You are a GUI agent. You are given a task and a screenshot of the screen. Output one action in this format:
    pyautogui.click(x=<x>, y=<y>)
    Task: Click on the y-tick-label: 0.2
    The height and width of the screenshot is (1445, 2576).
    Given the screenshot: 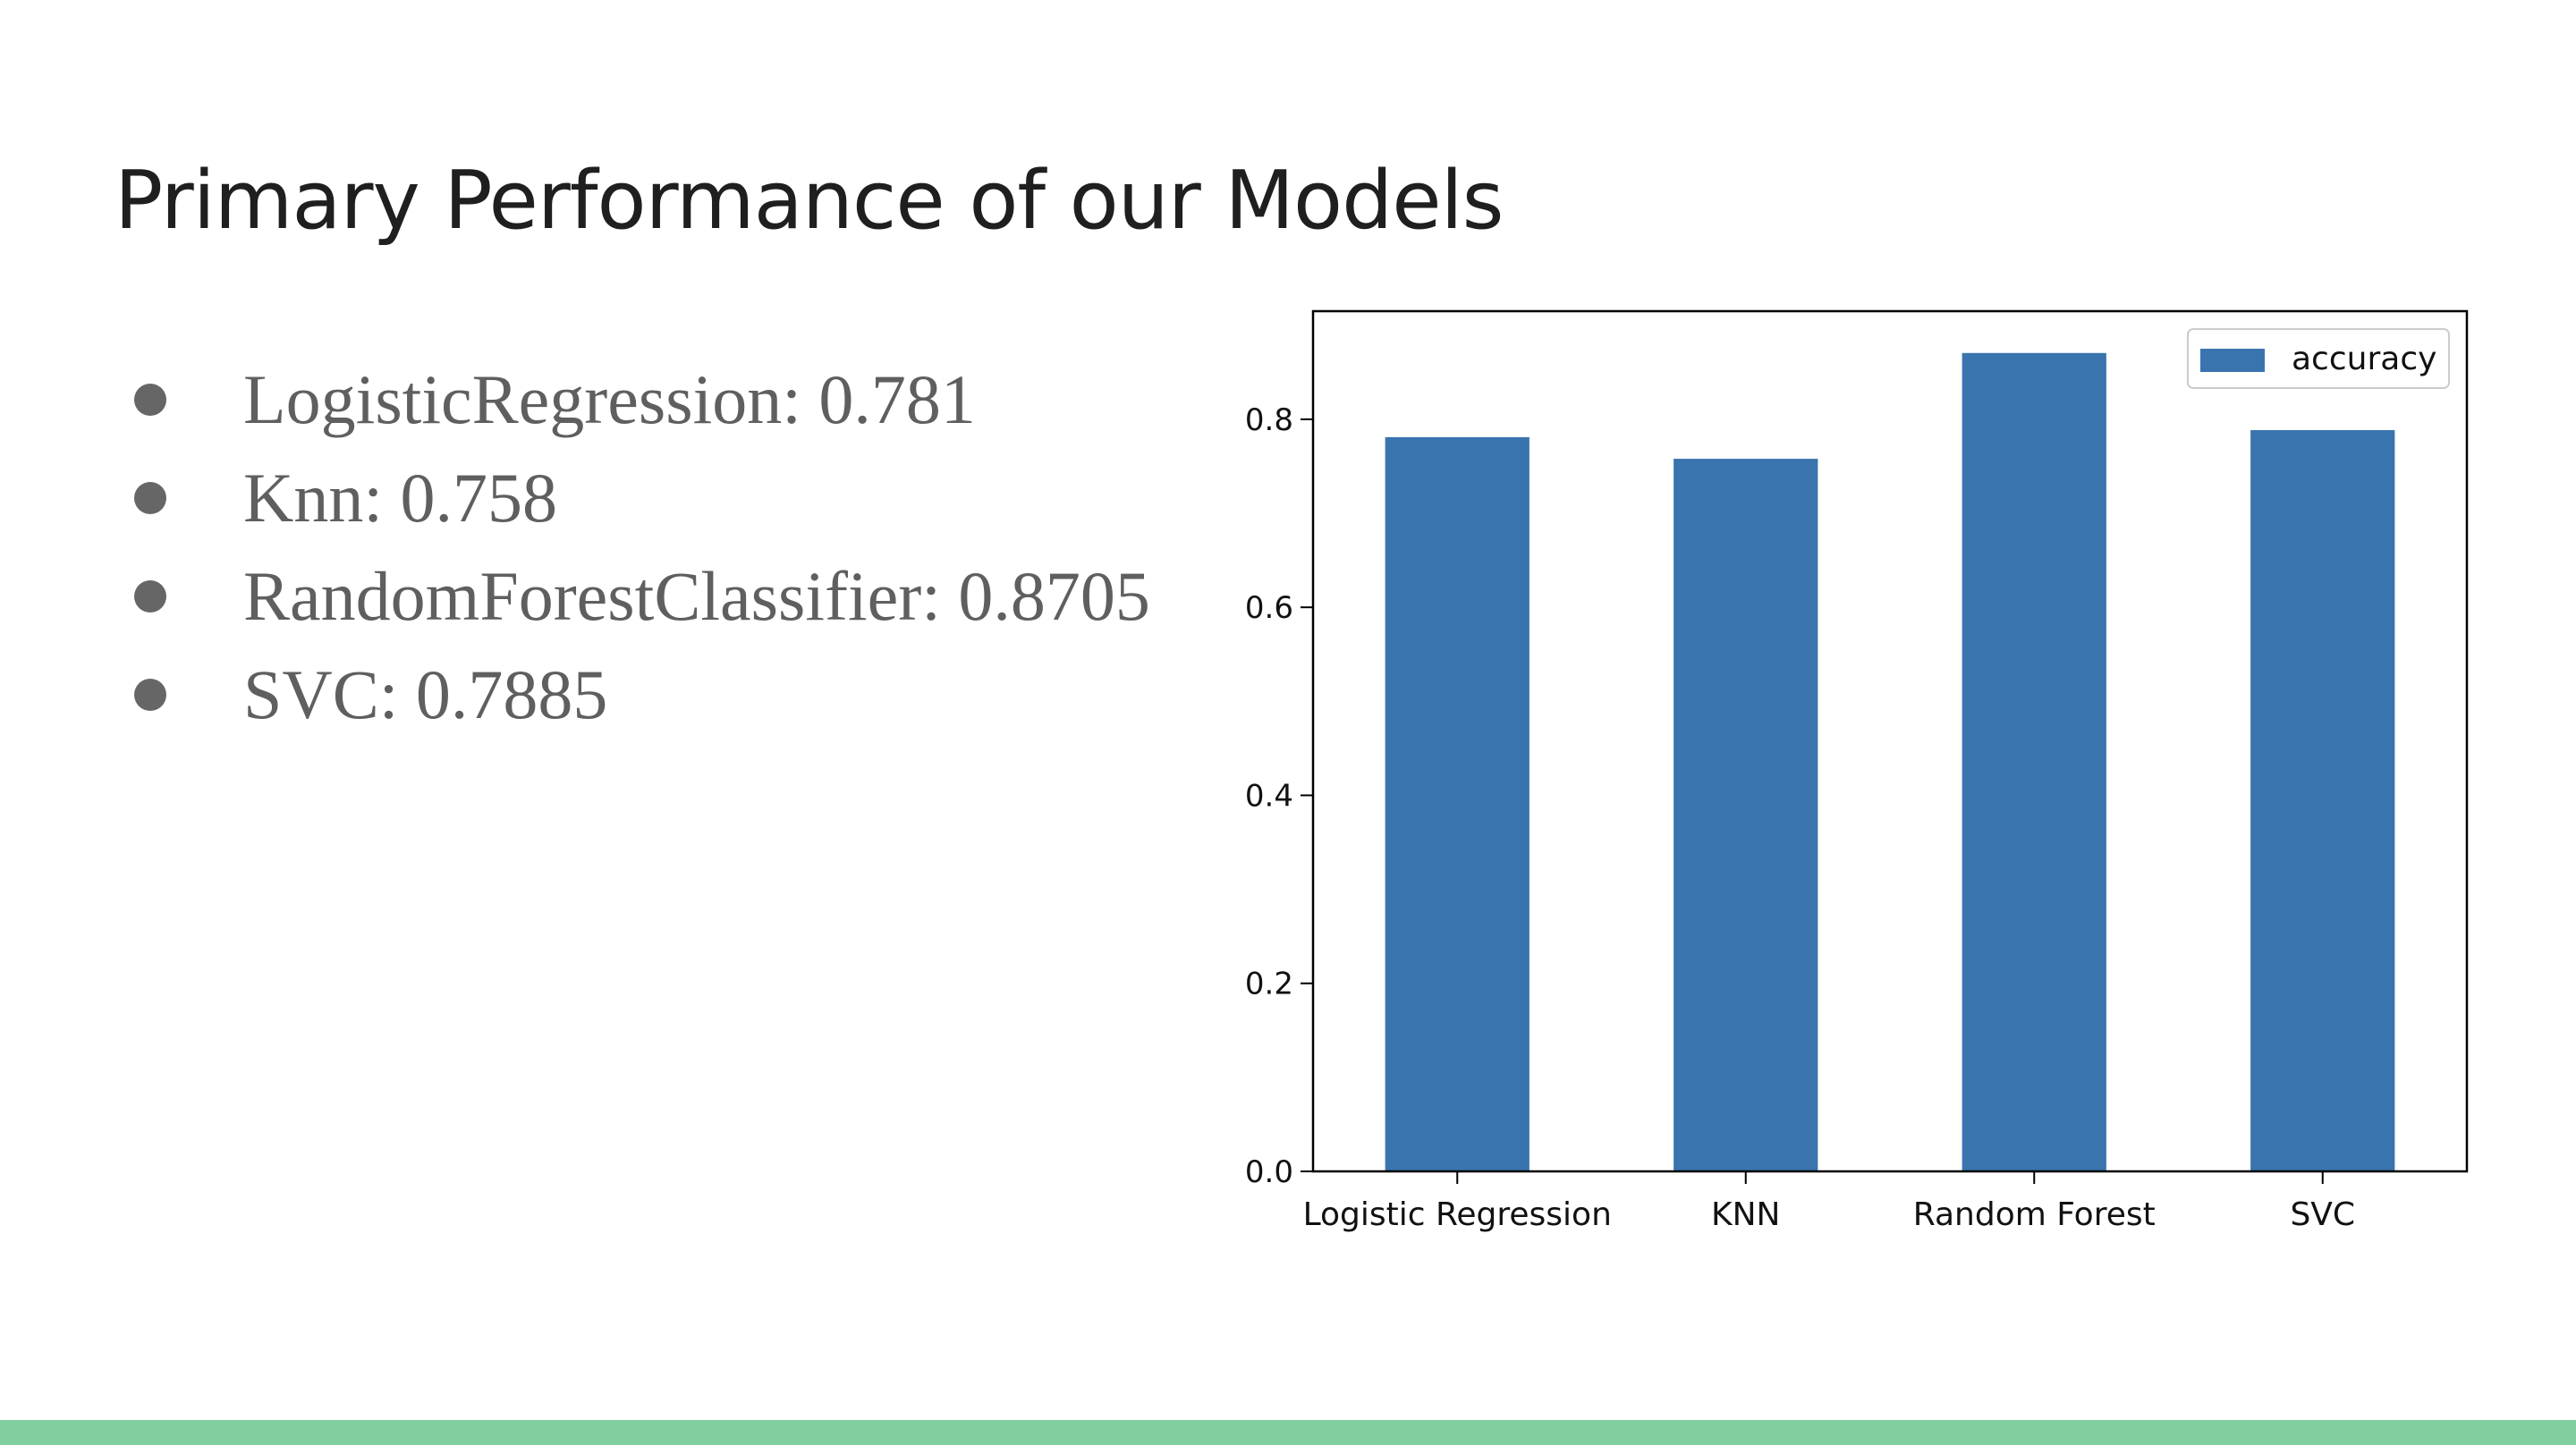 What is the action you would take?
    pyautogui.click(x=1269, y=984)
    